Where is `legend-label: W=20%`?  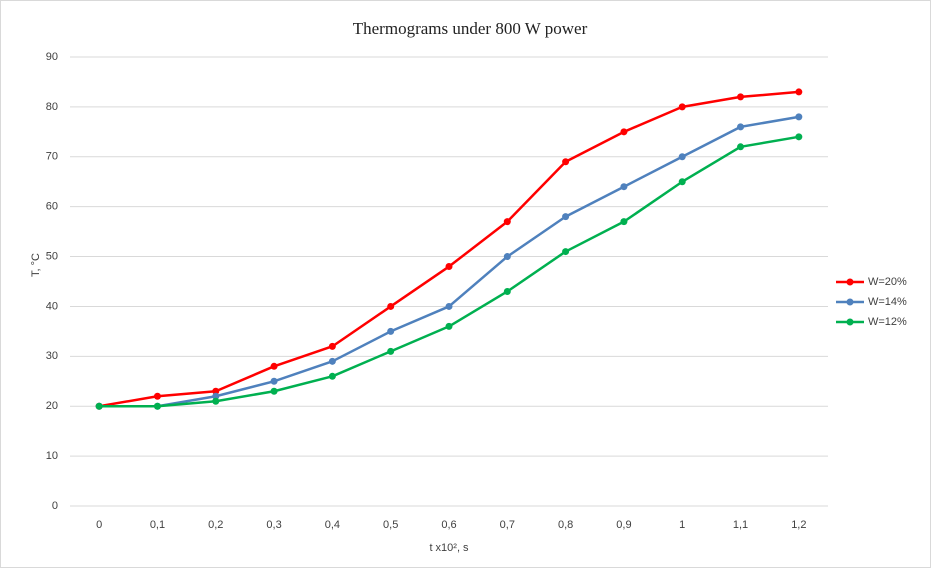 legend-label: W=20% is located at coordinates (887, 282).